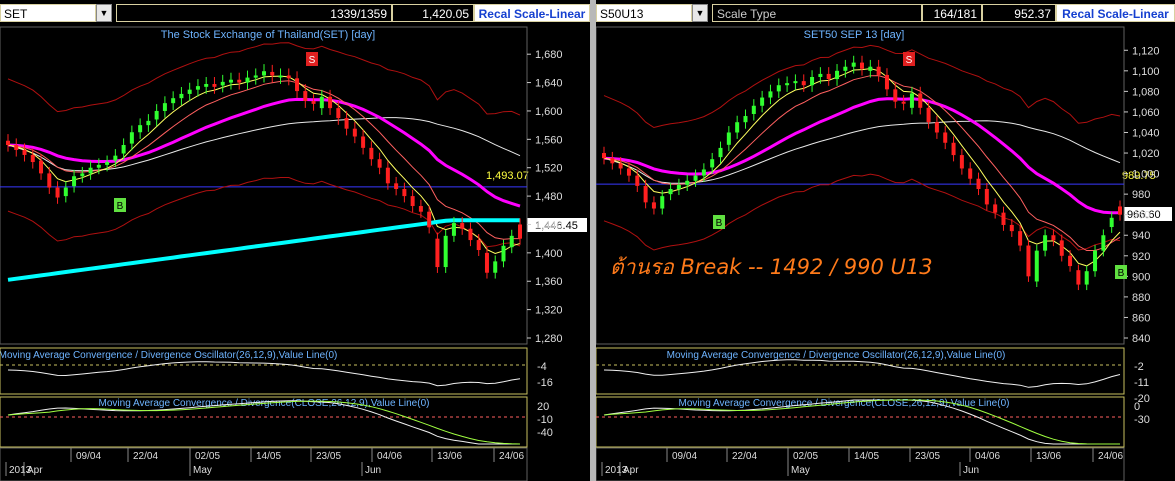 This screenshot has height=481, width=1175. I want to click on price-tick-label: 920, so click(1141, 257).